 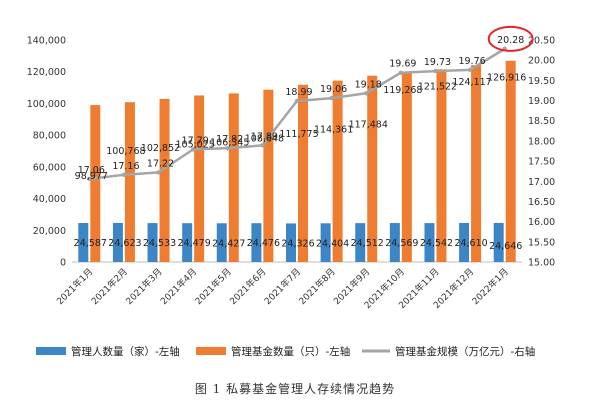 I want to click on data-label-managers: 24,569, so click(x=401, y=243).